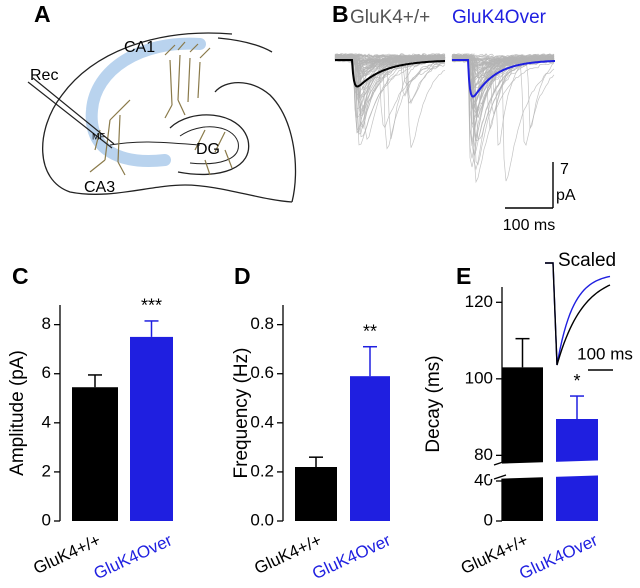 The width and height of the screenshot is (640, 588). What do you see at coordinates (463, 276) in the screenshot?
I see `panel-label: E` at bounding box center [463, 276].